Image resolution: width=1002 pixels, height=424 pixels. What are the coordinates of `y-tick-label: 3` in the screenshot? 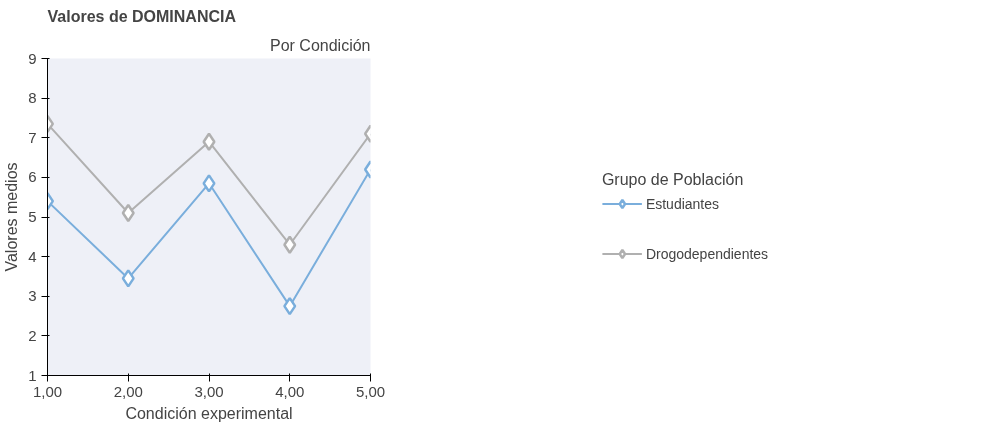 It's located at (32, 296).